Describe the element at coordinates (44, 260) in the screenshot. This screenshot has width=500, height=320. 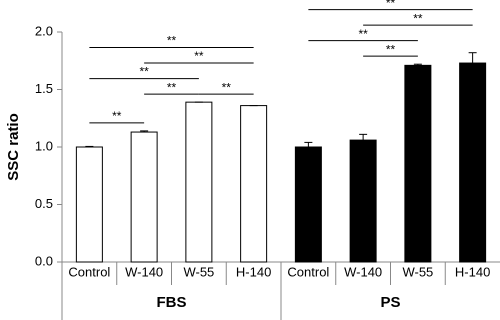
I see `y-tick-label: 0.0` at that location.